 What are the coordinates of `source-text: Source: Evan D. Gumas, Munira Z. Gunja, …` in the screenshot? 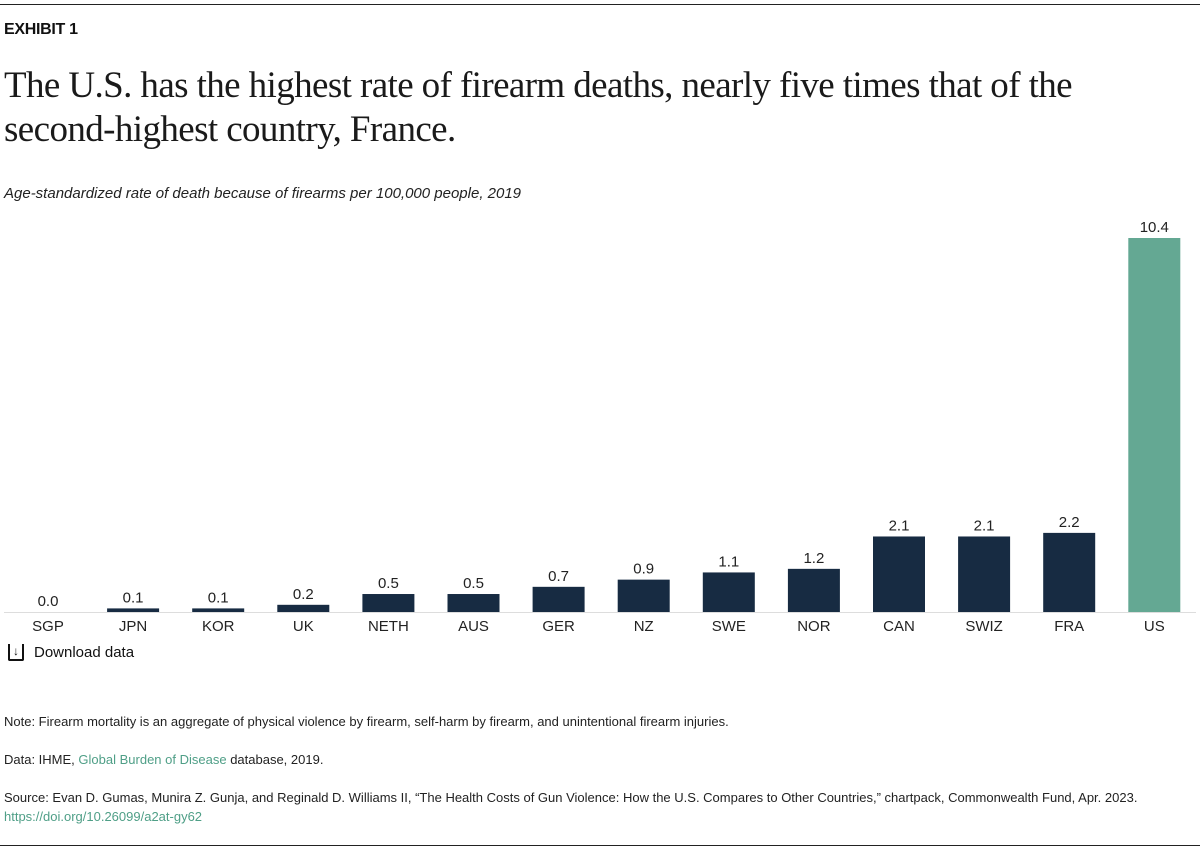 It's located at (571, 797).